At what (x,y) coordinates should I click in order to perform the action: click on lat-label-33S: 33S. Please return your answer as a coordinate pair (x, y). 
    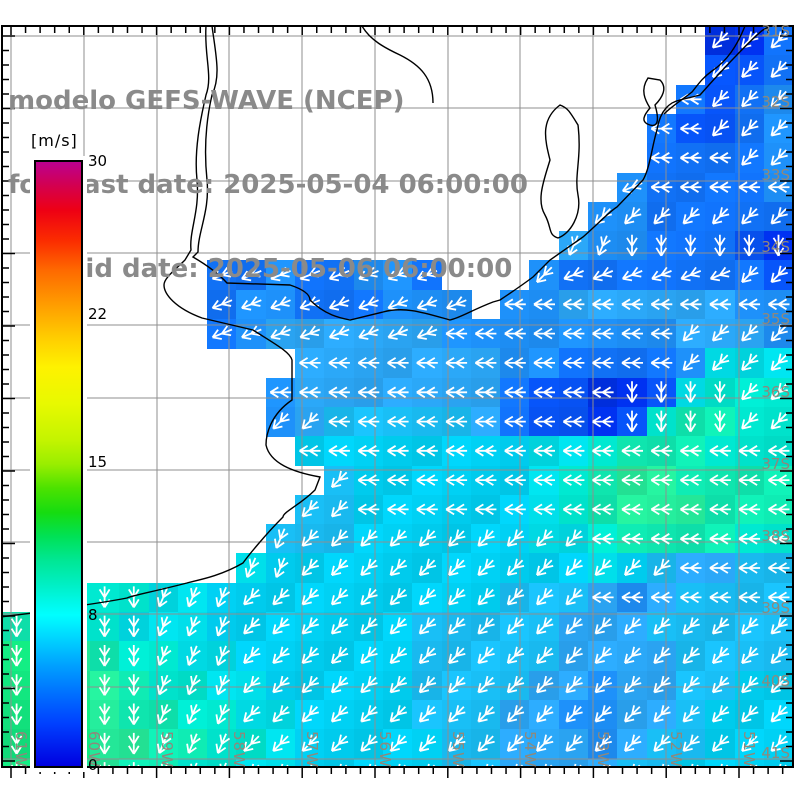
    Looking at the image, I should click on (775, 175).